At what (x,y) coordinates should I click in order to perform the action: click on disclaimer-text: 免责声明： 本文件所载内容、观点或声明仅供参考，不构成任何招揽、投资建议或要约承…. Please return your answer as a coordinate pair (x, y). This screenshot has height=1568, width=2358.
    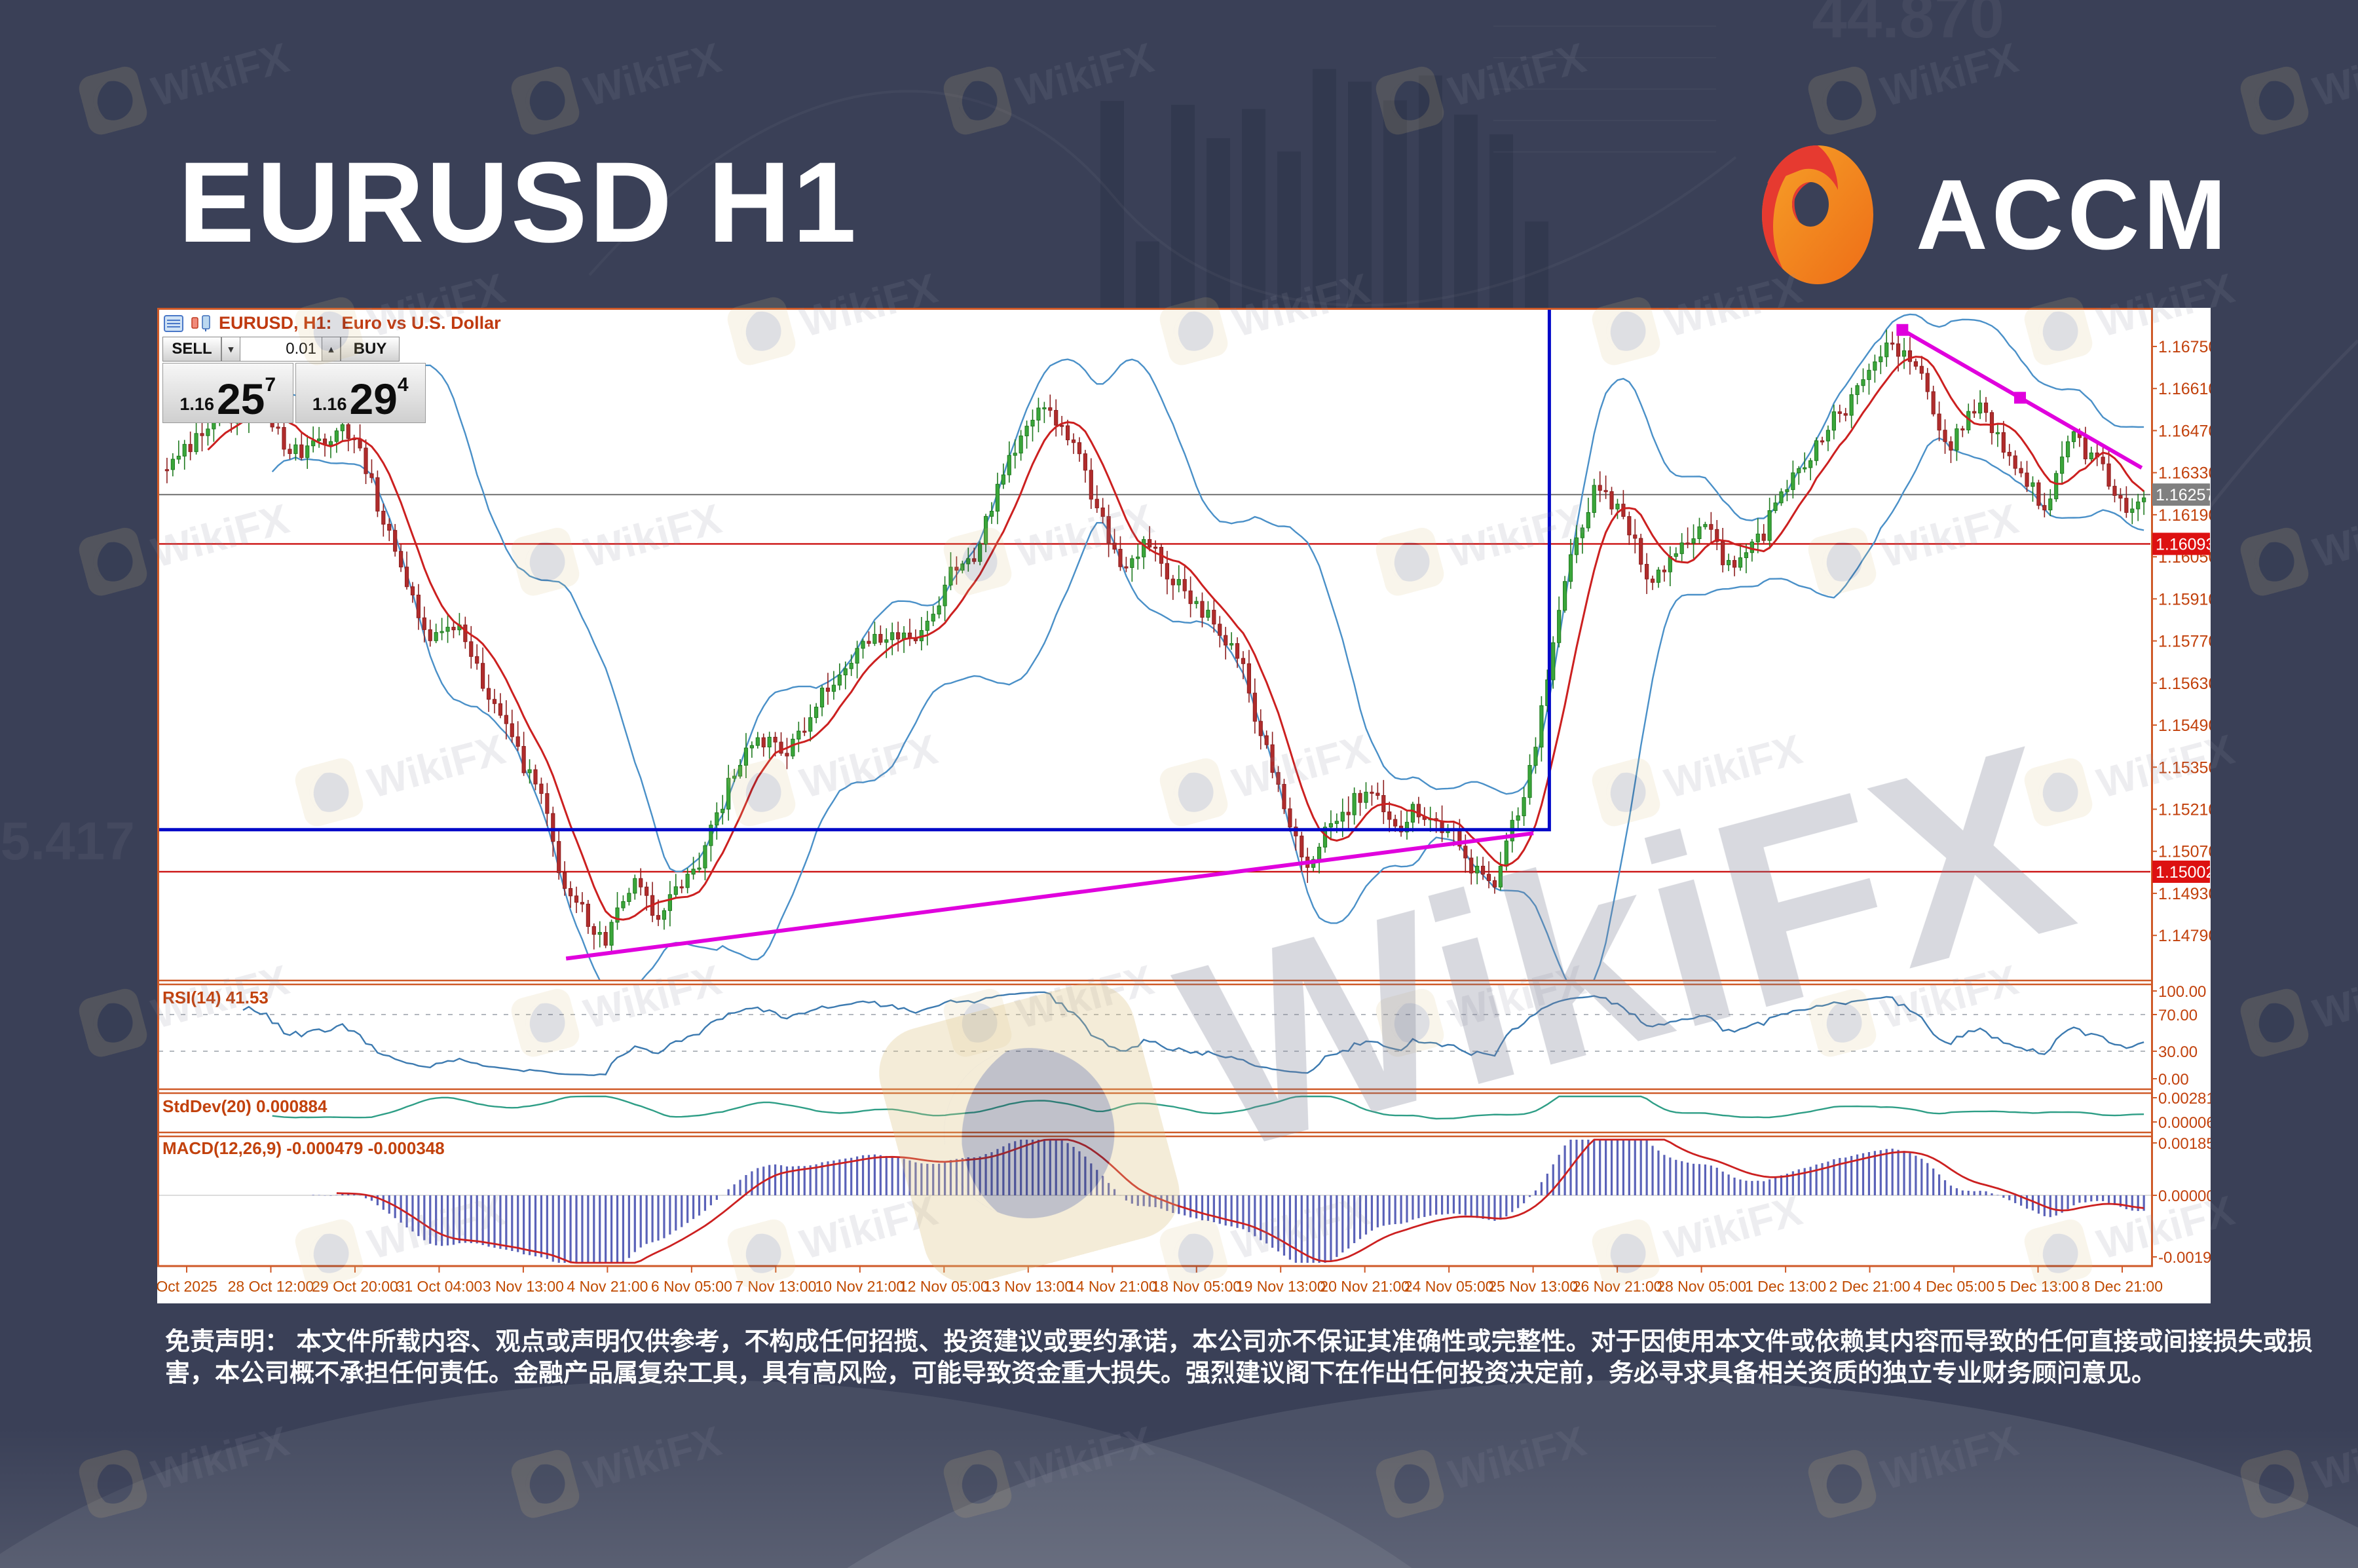
    Looking at the image, I should click on (1239, 1357).